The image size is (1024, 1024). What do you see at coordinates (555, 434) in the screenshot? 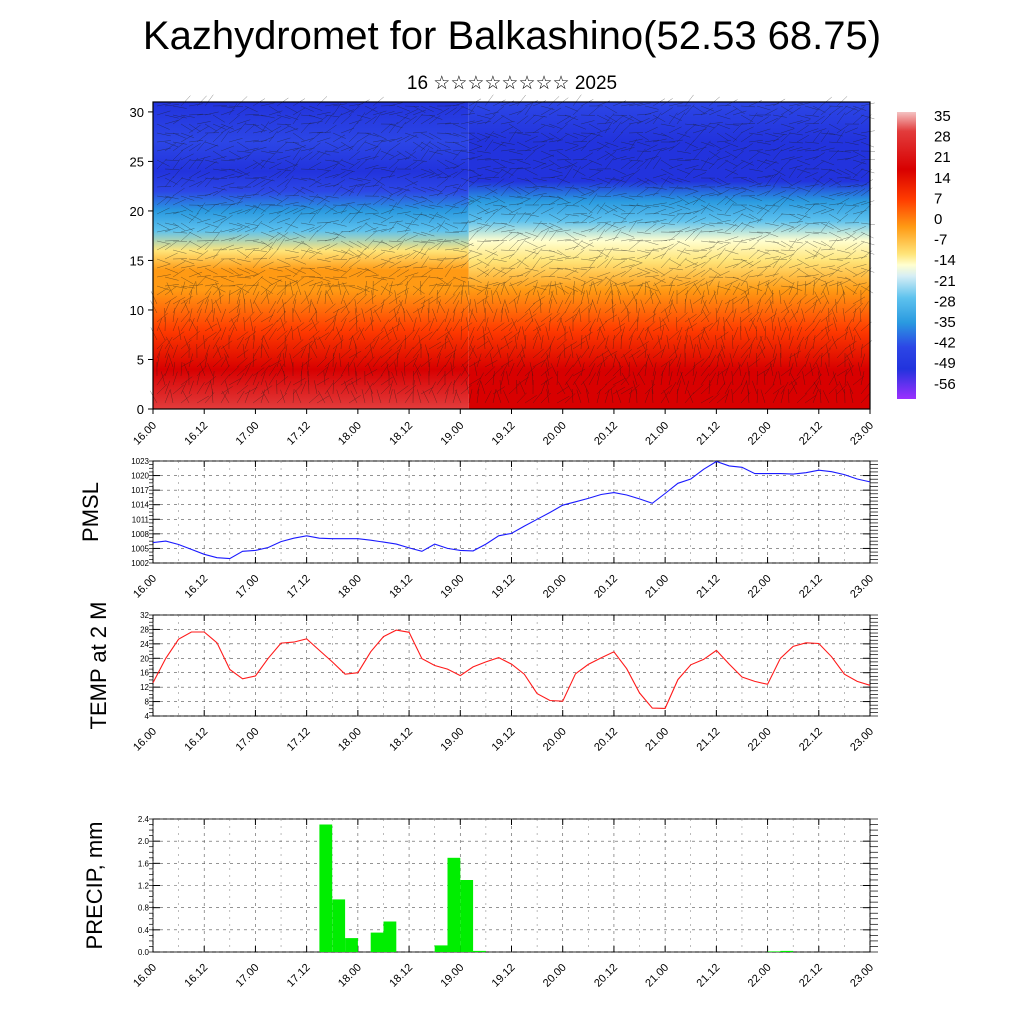
I see `cross-section-xtick: 20.00` at bounding box center [555, 434].